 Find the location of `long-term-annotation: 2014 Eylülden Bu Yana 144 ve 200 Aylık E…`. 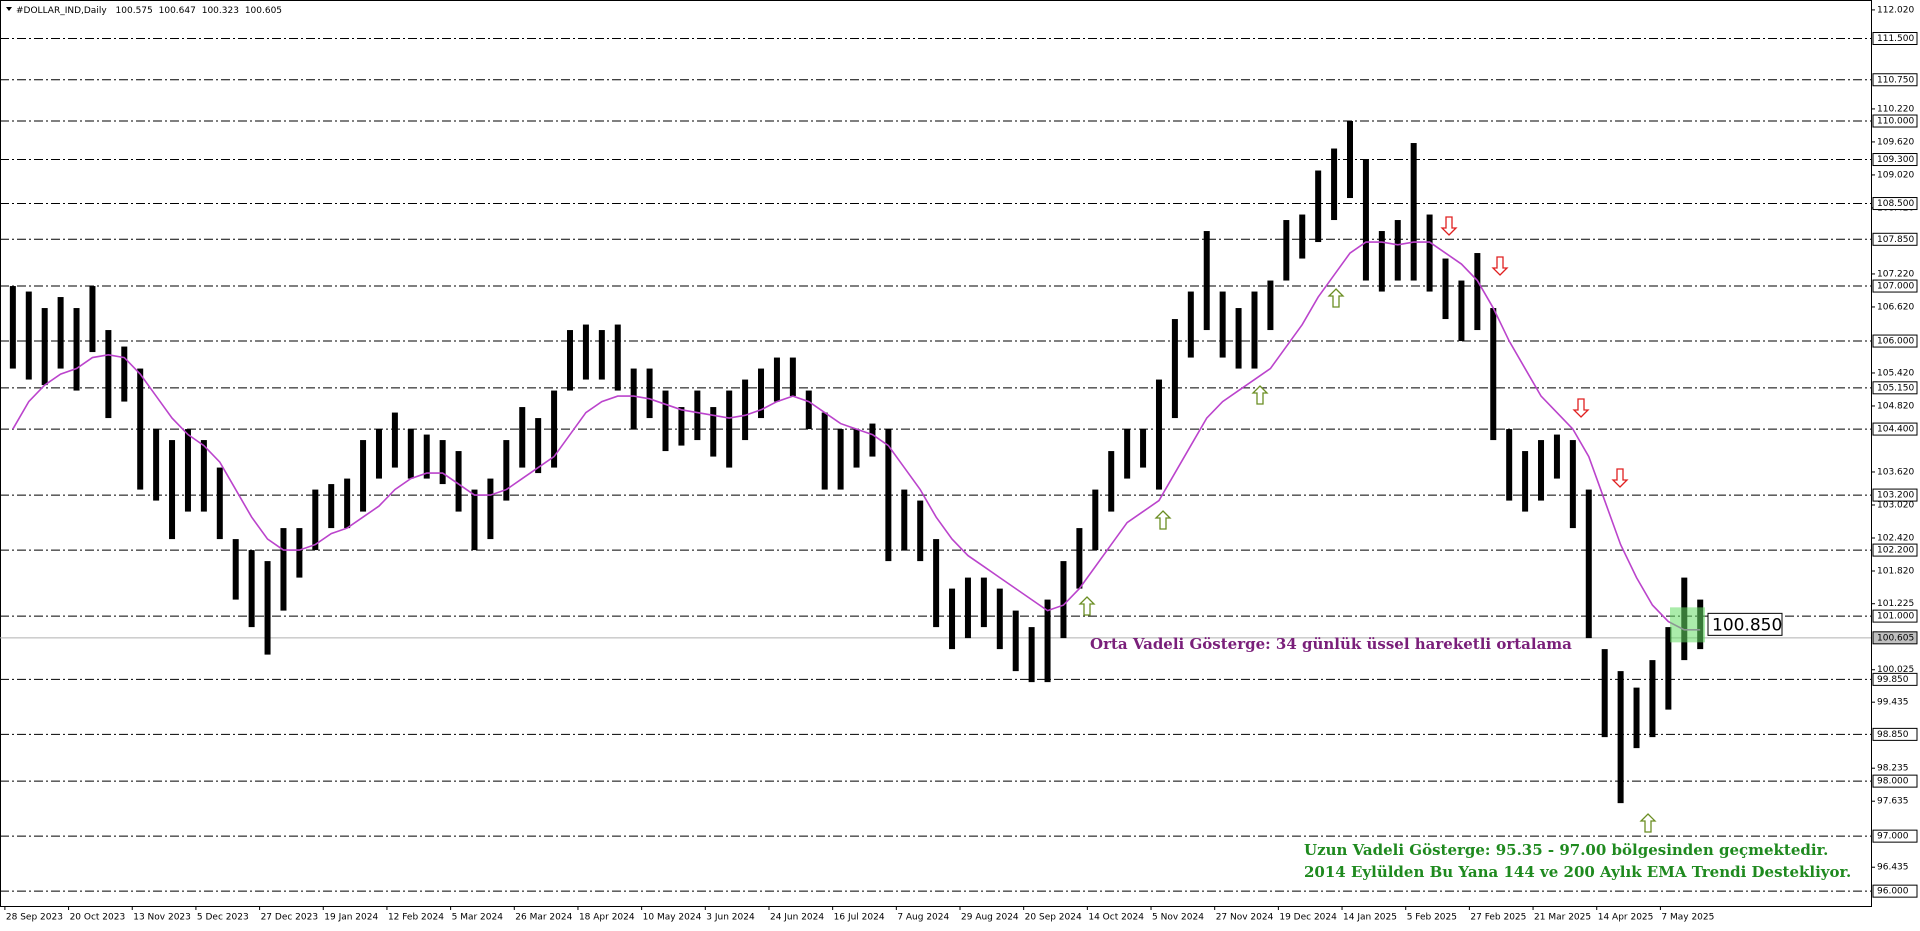

long-term-annotation: 2014 Eylülden Bu Yana 144 ve 200 Aylık E… is located at coordinates (1577, 872).